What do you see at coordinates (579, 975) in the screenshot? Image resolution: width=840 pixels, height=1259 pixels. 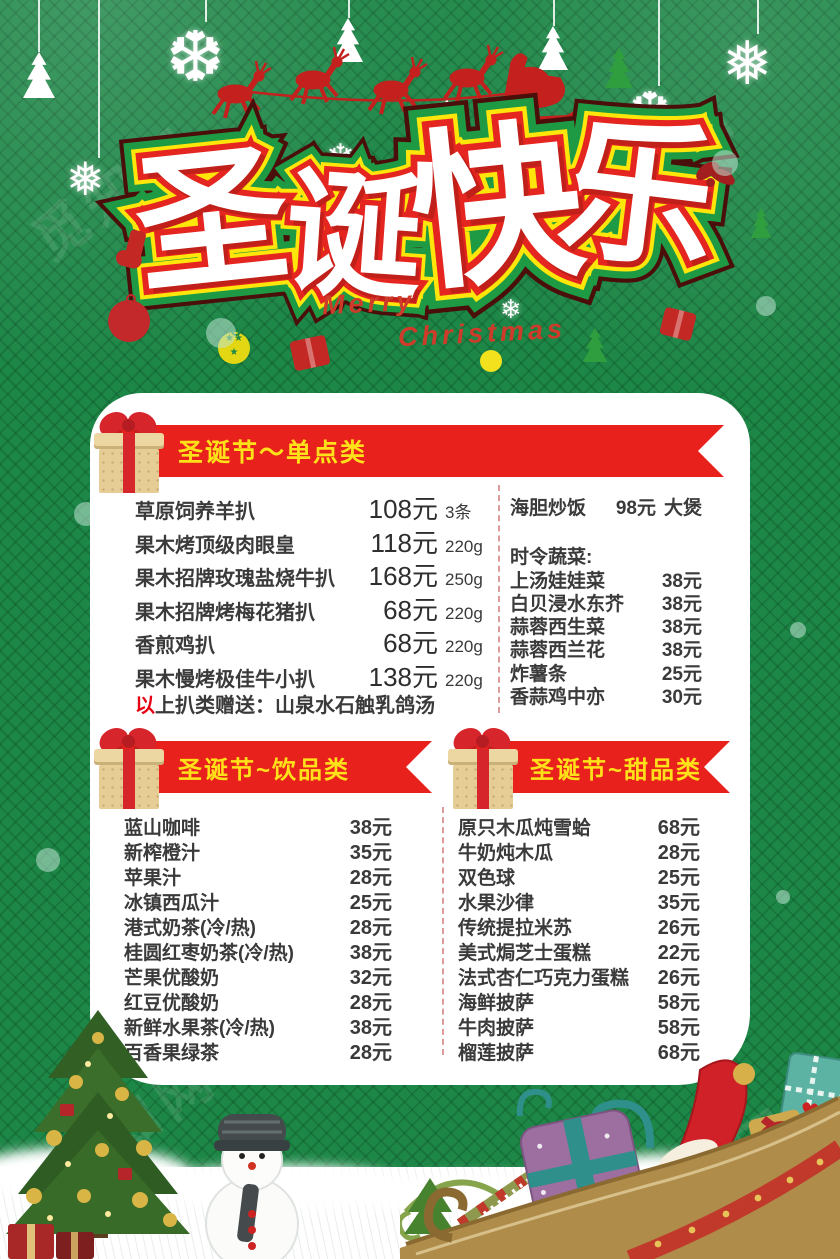 I see `menu-item-row: 法式杏仁巧克力蛋糕 26元` at bounding box center [579, 975].